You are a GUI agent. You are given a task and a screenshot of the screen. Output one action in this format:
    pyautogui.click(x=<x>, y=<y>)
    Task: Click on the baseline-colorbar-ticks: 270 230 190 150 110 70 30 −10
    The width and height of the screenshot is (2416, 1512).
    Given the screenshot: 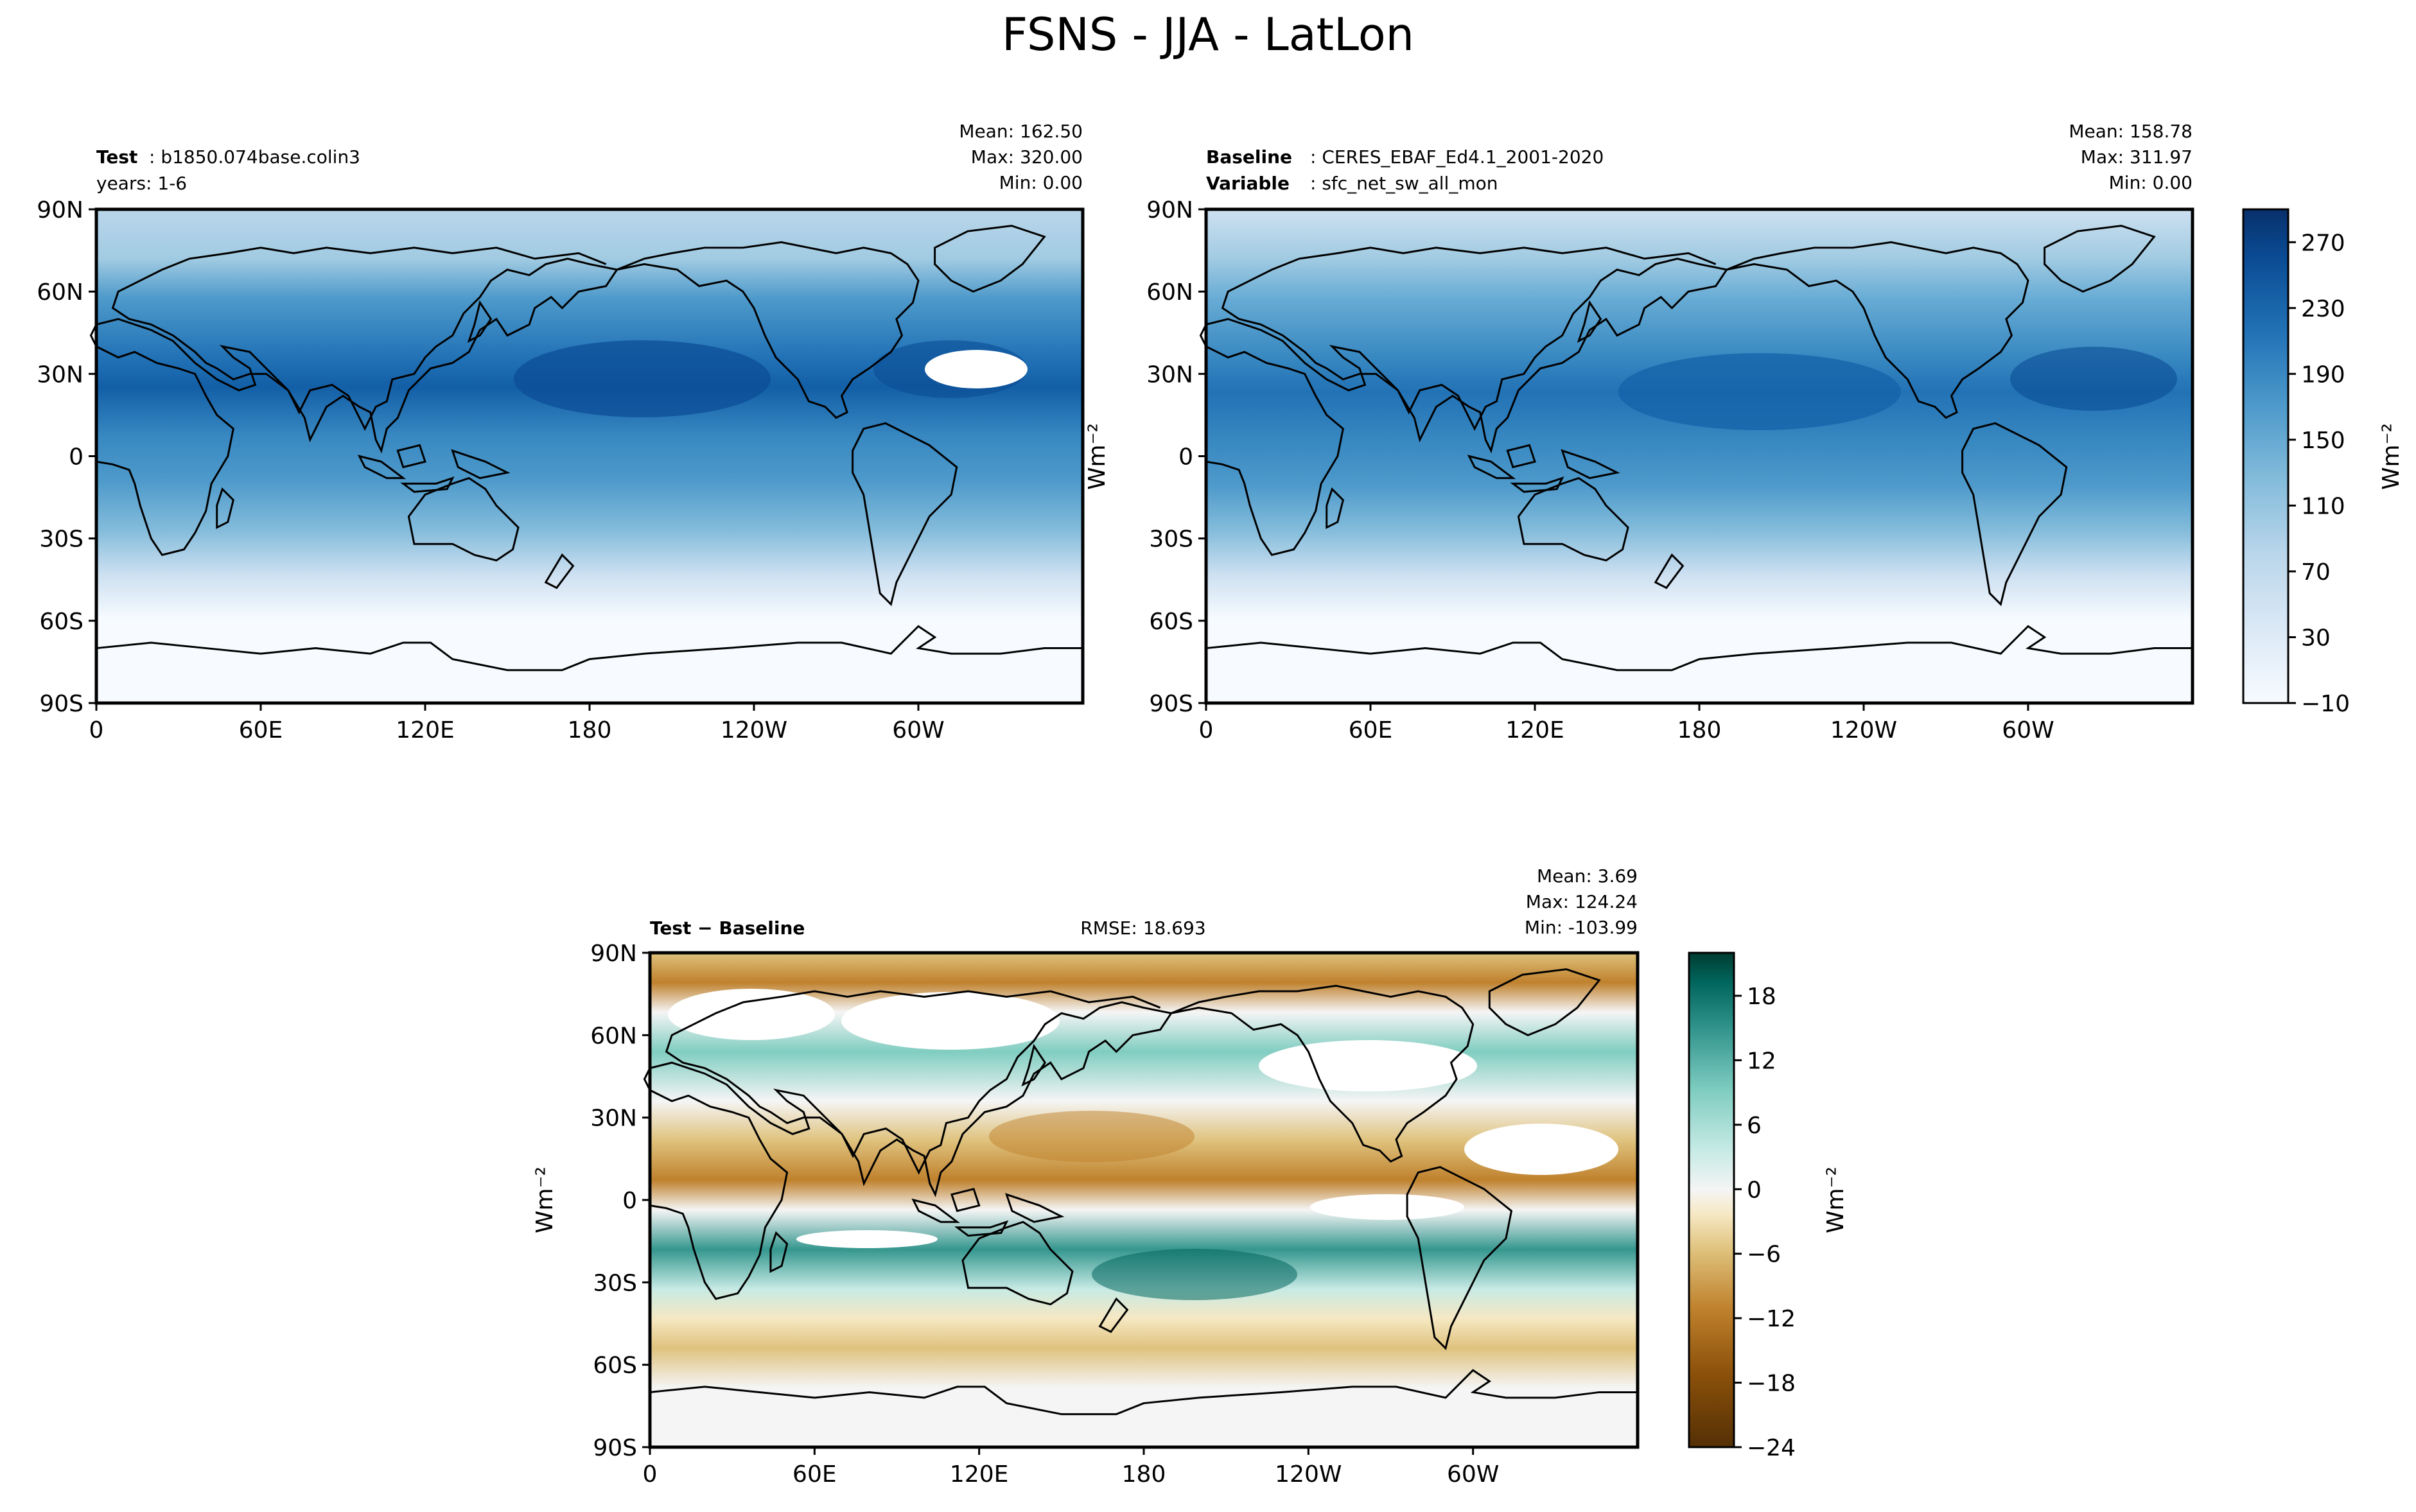 What is the action you would take?
    pyautogui.click(x=2319, y=473)
    